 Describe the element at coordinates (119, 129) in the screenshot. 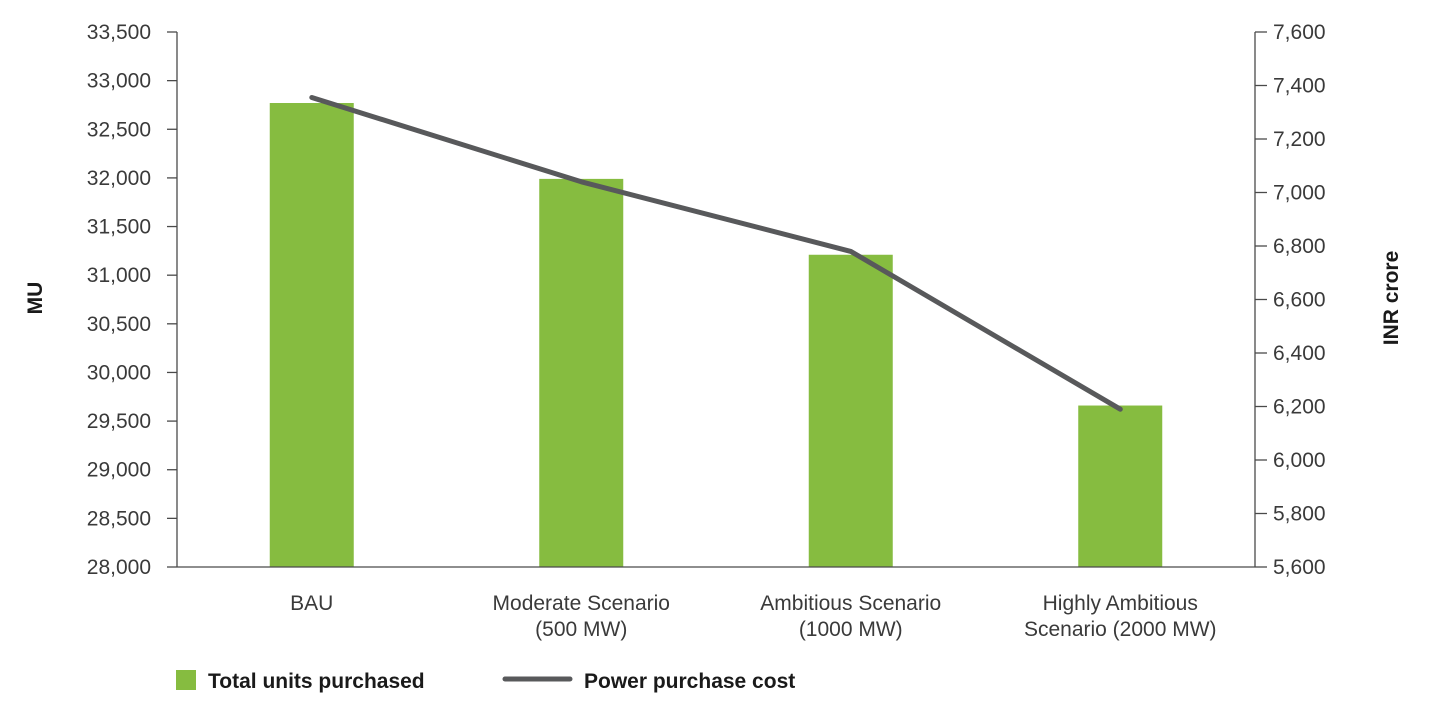

I see `left-tick-label: 32,500` at that location.